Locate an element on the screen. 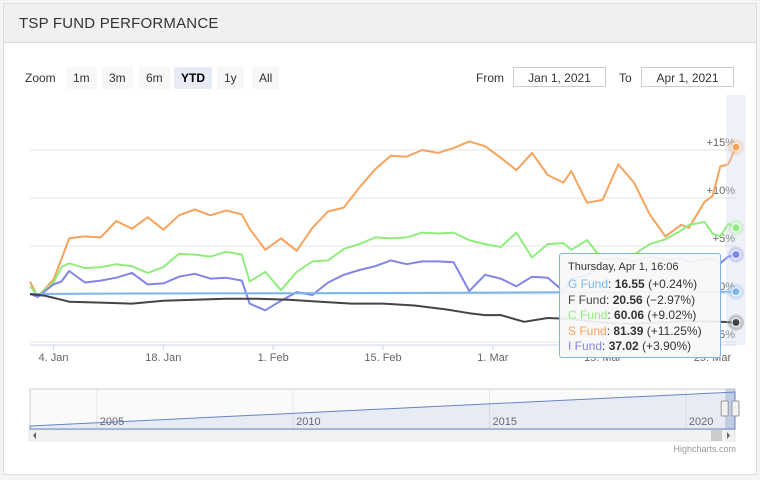  y-tick-label: 0% is located at coordinates (727, 287).